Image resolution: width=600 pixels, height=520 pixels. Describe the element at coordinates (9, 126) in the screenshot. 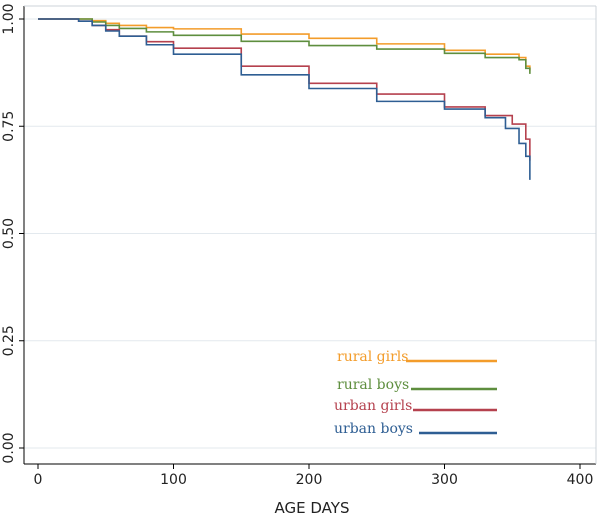

I see `y-tick-label: 0.75` at that location.